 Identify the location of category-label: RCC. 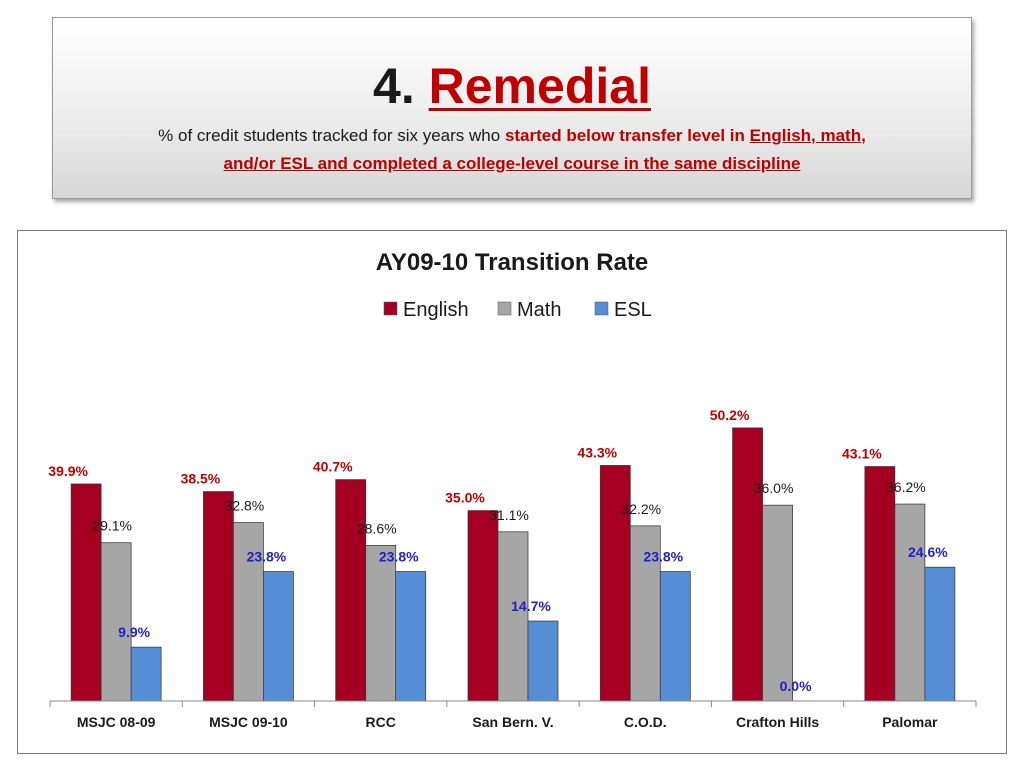
(381, 722).